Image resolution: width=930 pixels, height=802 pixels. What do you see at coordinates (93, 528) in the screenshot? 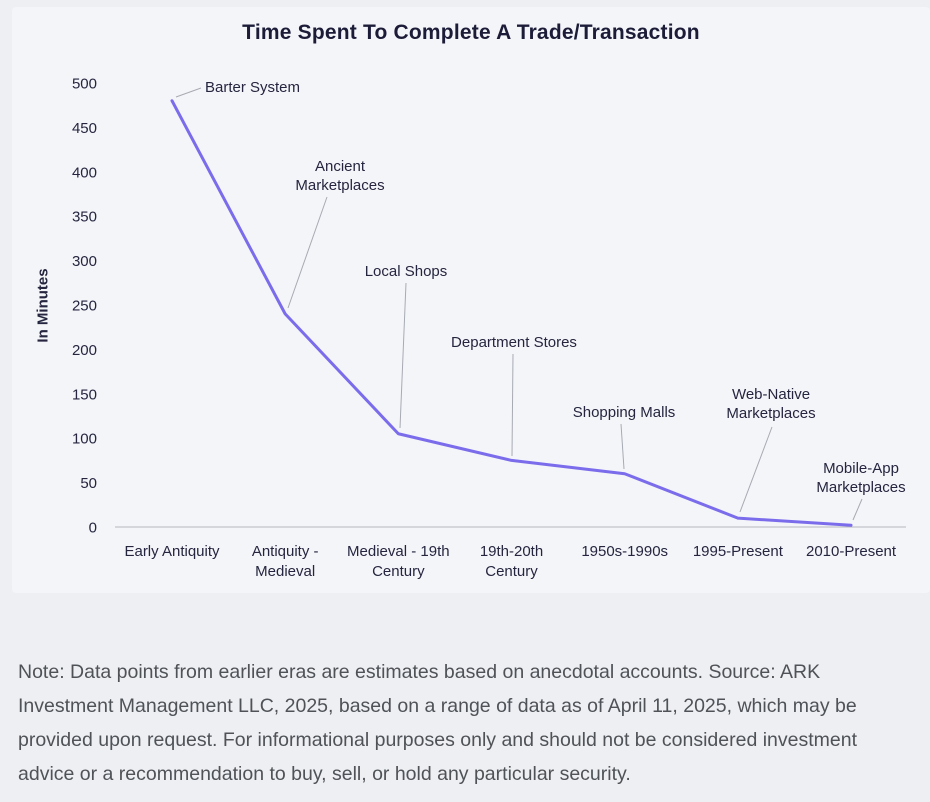
I see `y-tick-label: 0` at bounding box center [93, 528].